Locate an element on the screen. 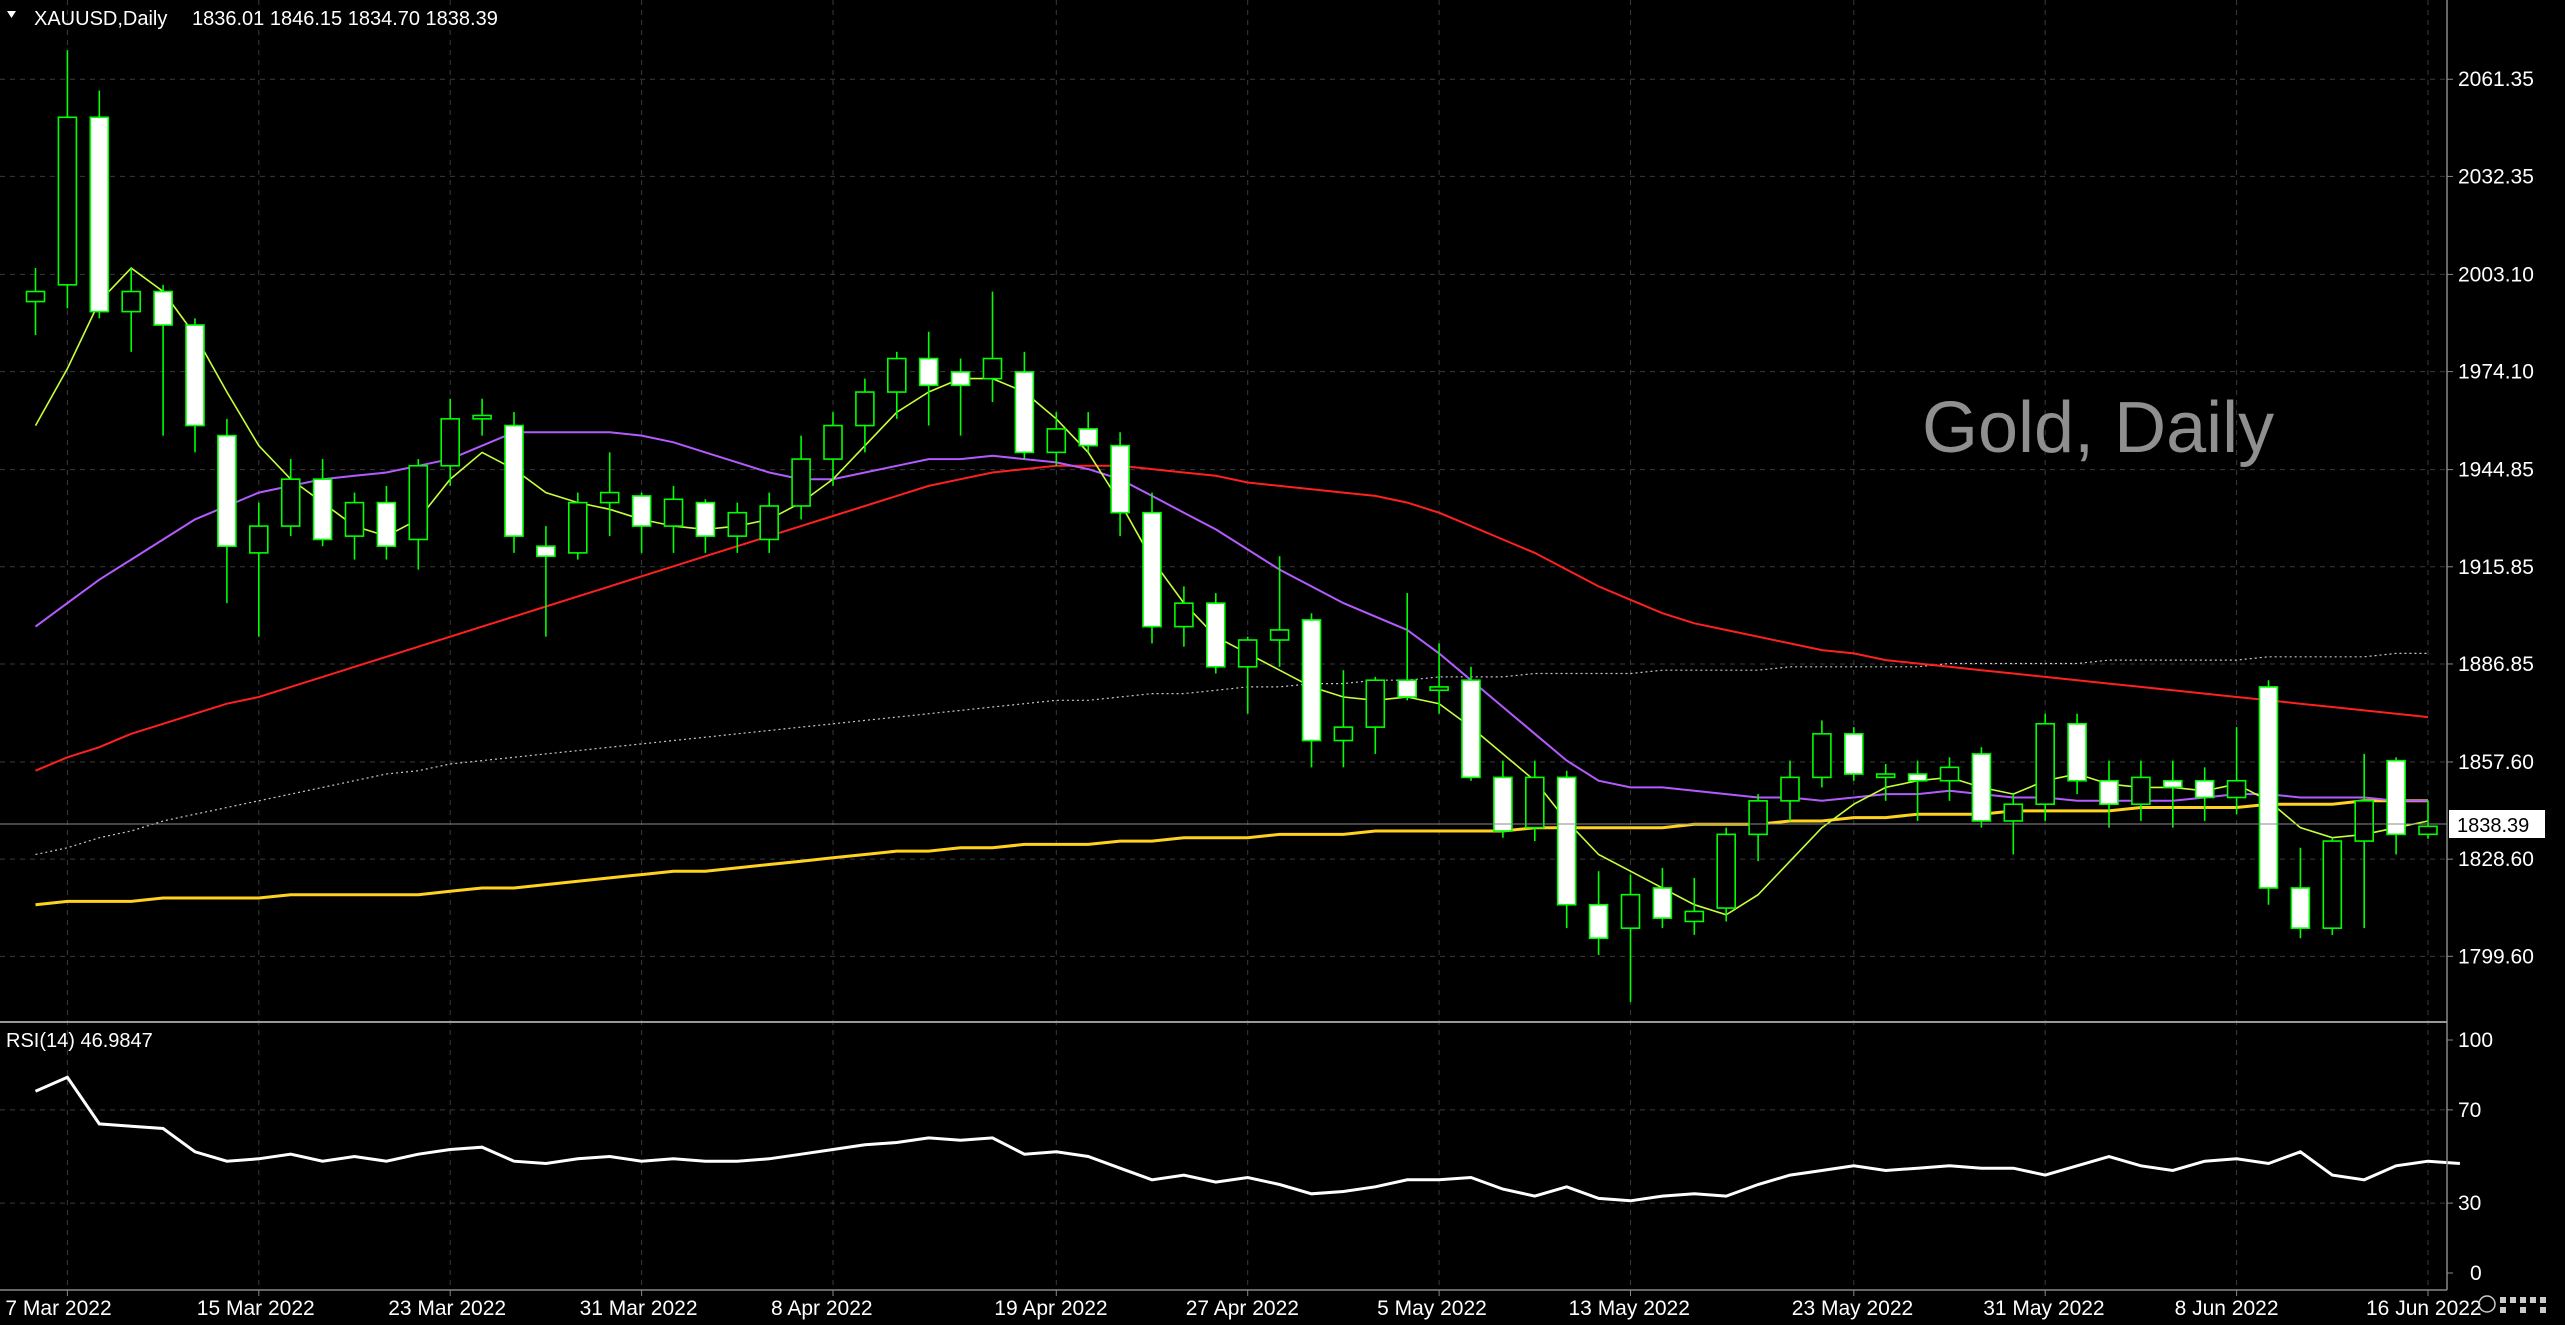 Image resolution: width=2565 pixels, height=1325 pixels. ma-dotted-line is located at coordinates (1231, 754).